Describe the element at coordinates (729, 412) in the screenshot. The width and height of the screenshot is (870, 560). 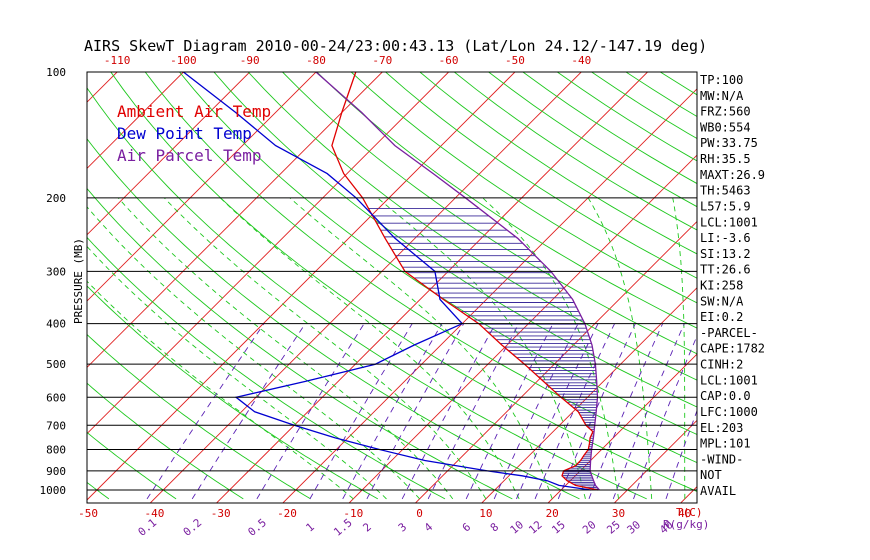
I see `stability-index-entry: LFC:1000` at that location.